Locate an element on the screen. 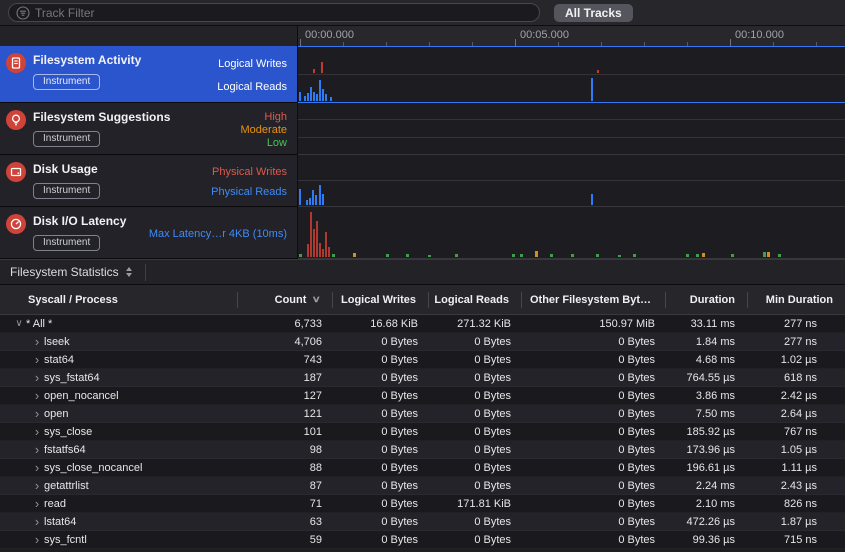 Image resolution: width=845 pixels, height=552 pixels. lane-label-logical-reads: Logical Reads is located at coordinates (252, 86).